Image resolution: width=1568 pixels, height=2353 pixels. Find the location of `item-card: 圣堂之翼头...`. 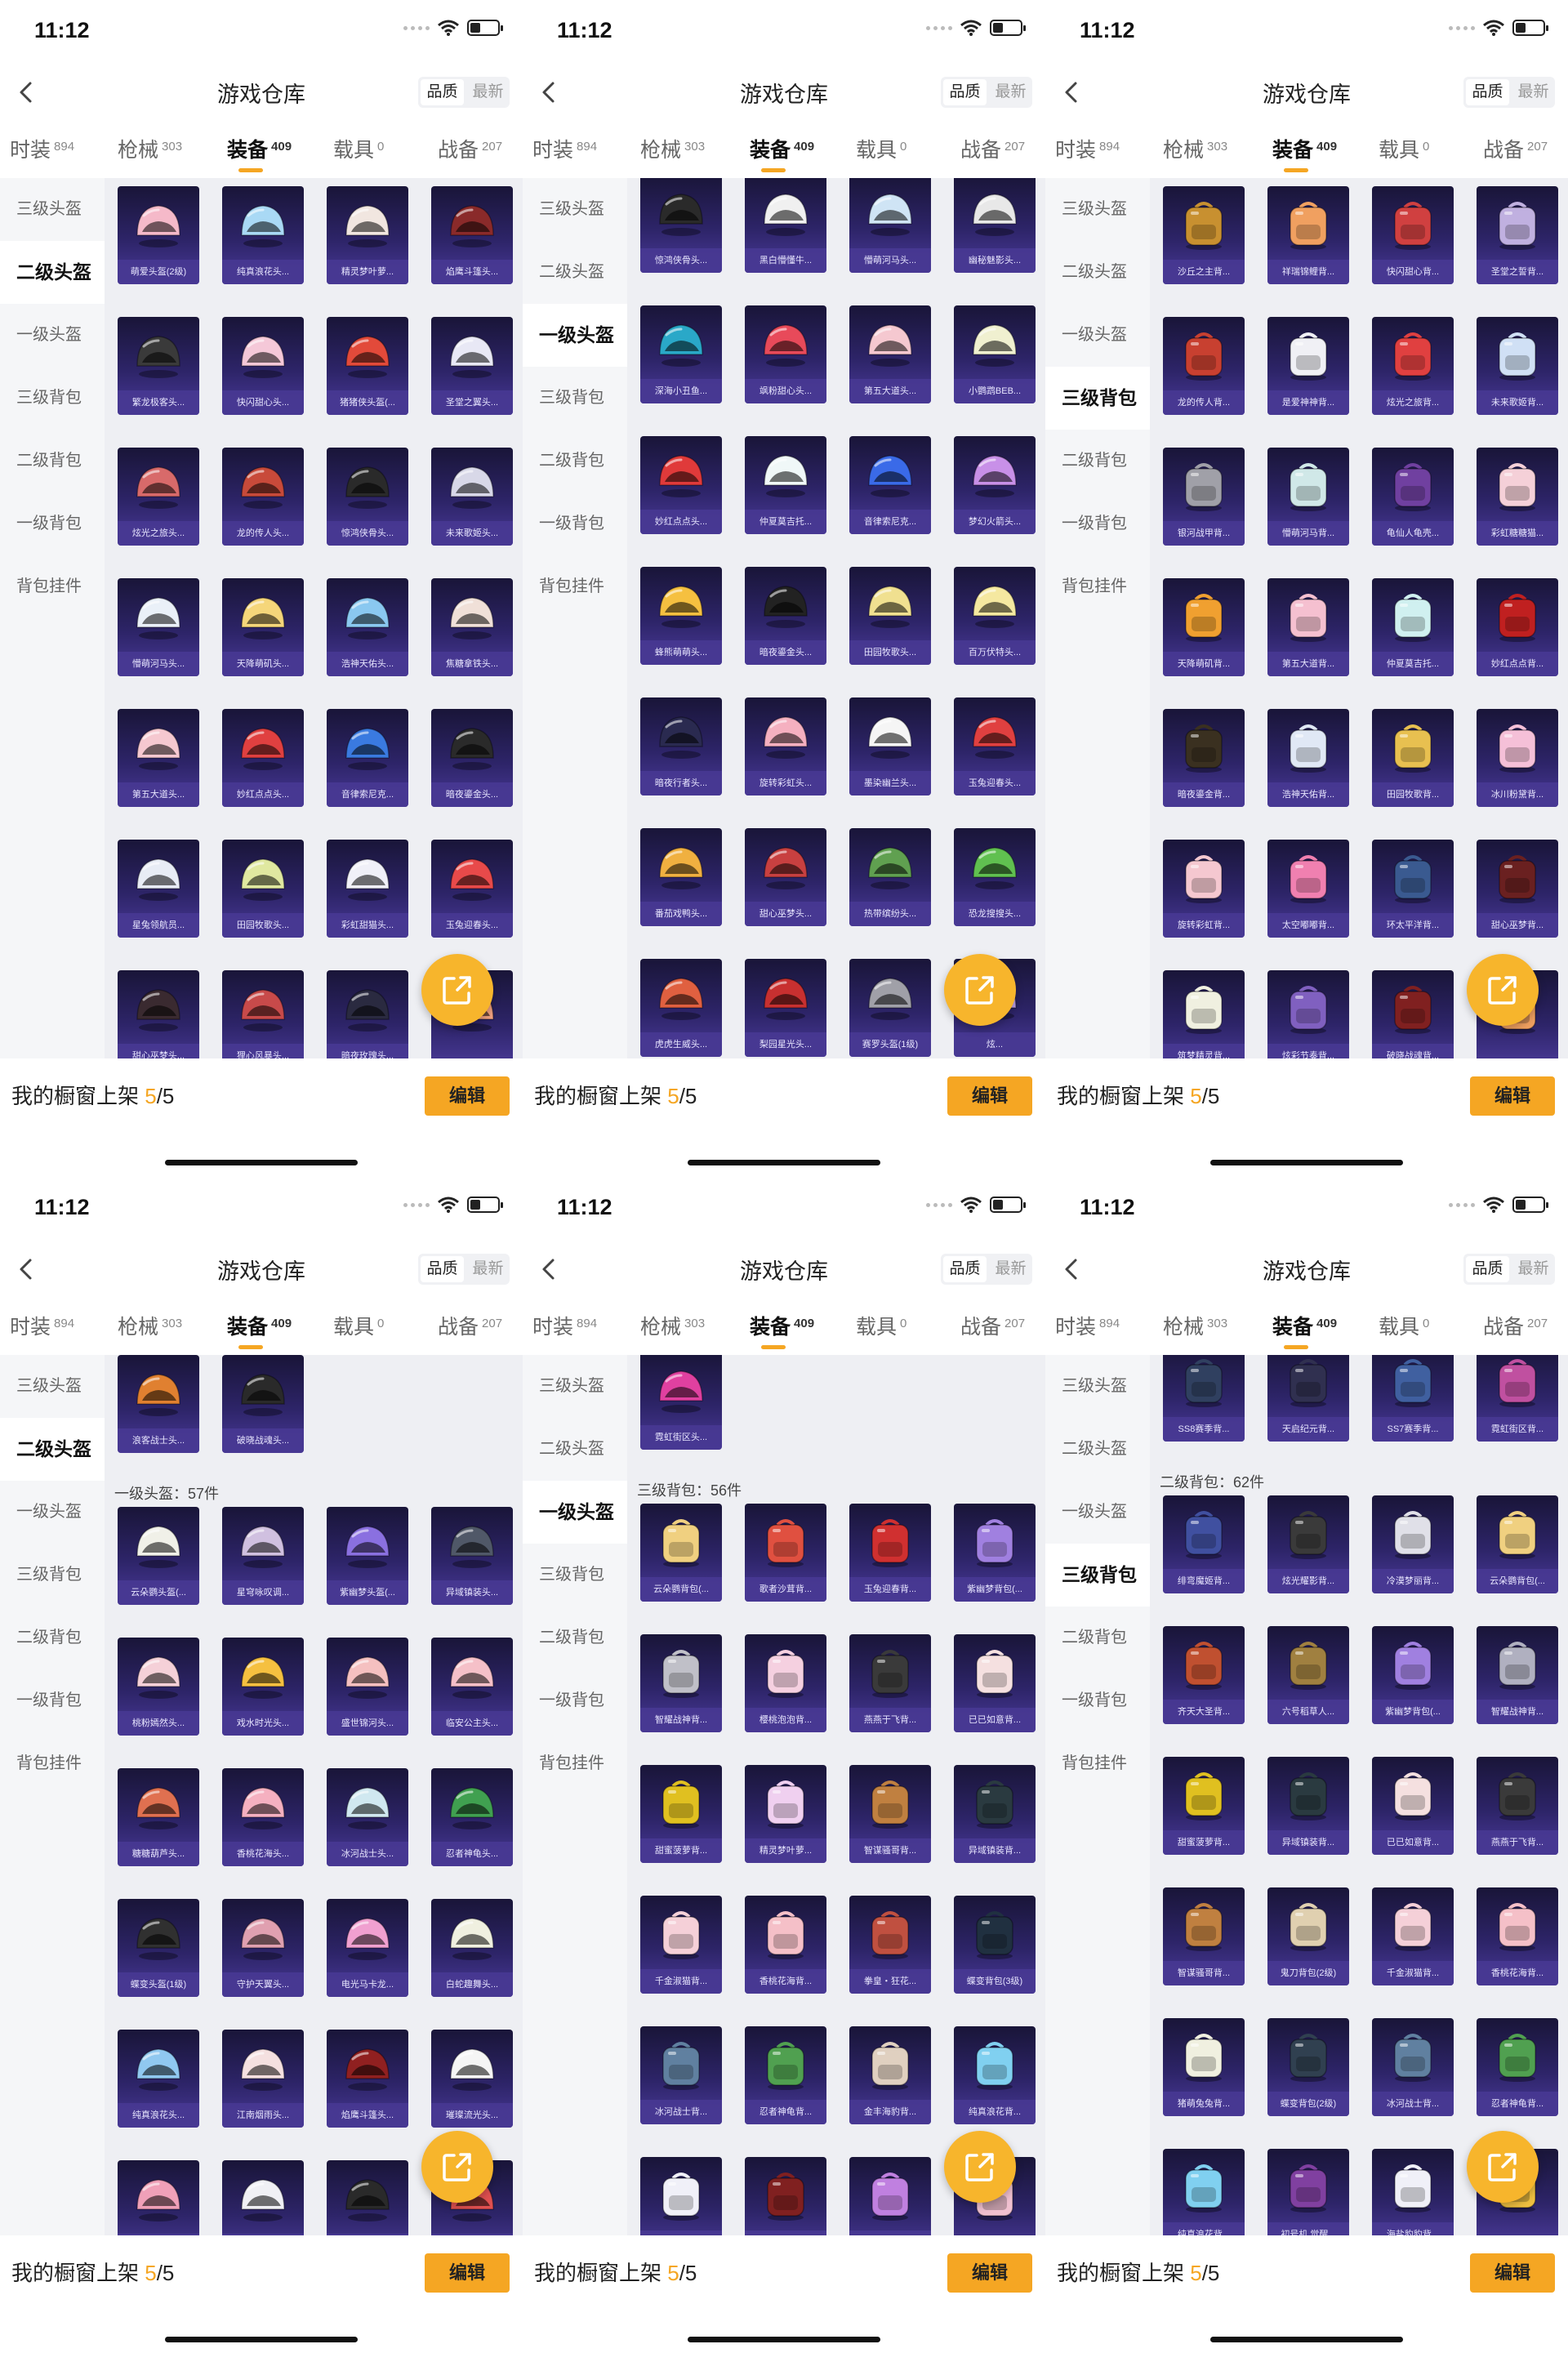

item-card: 圣堂之翼头... is located at coordinates (472, 366).